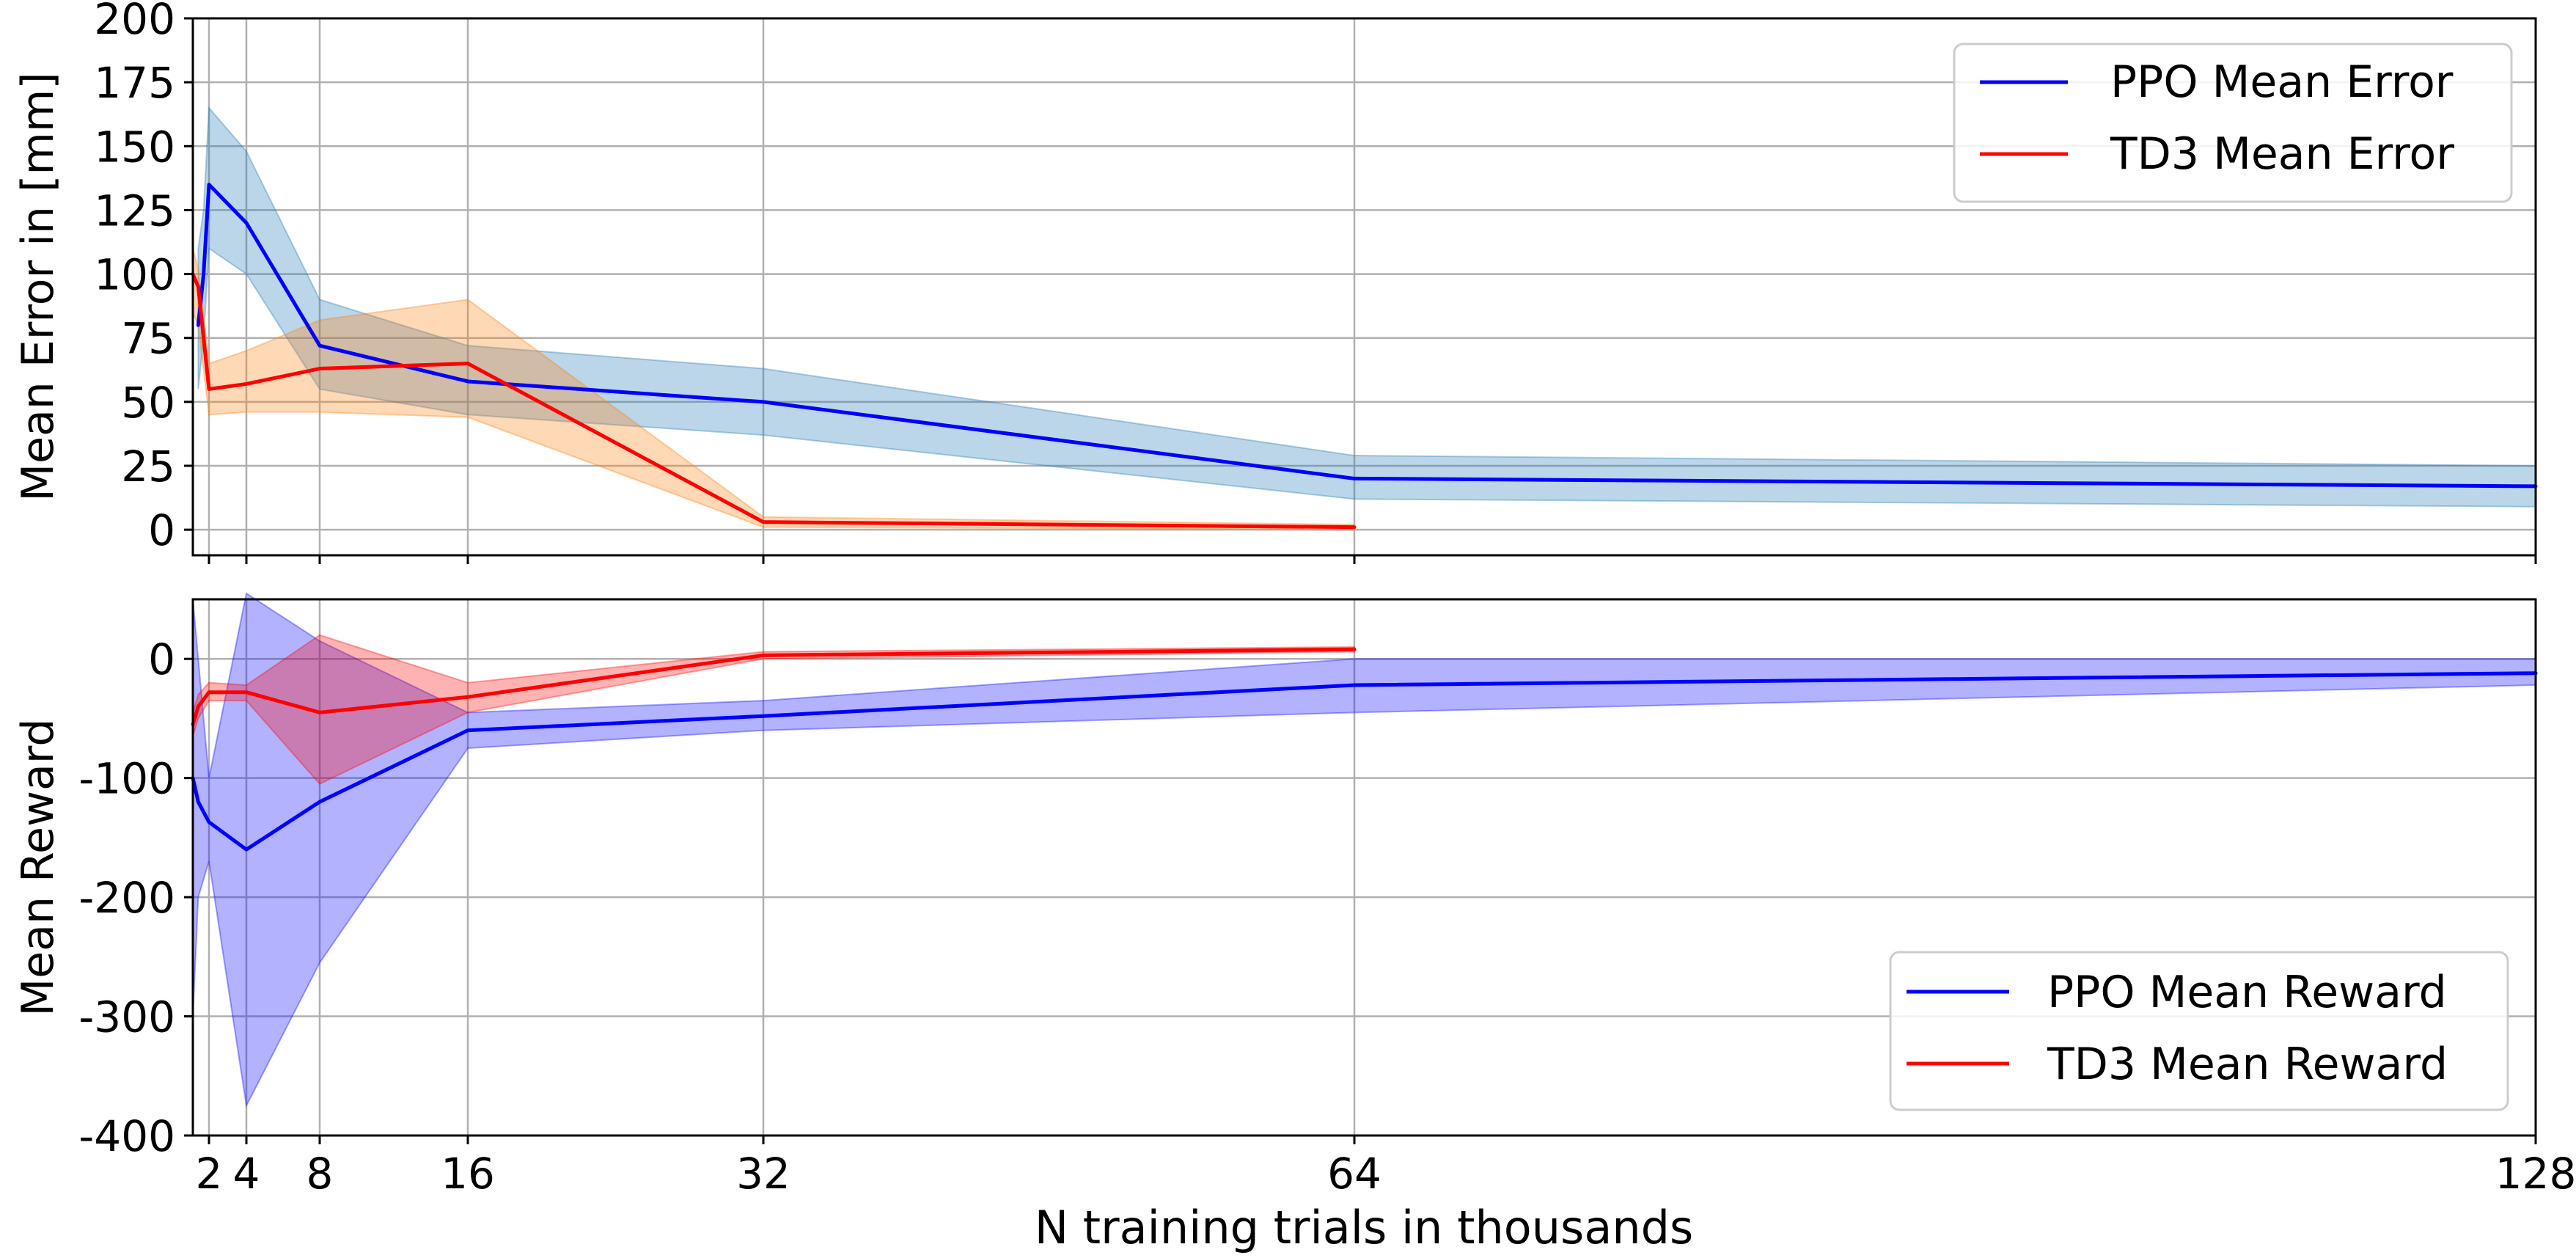 This screenshot has height=1258, width=2576. What do you see at coordinates (134, 275) in the screenshot?
I see `y-tick-label: 100` at bounding box center [134, 275].